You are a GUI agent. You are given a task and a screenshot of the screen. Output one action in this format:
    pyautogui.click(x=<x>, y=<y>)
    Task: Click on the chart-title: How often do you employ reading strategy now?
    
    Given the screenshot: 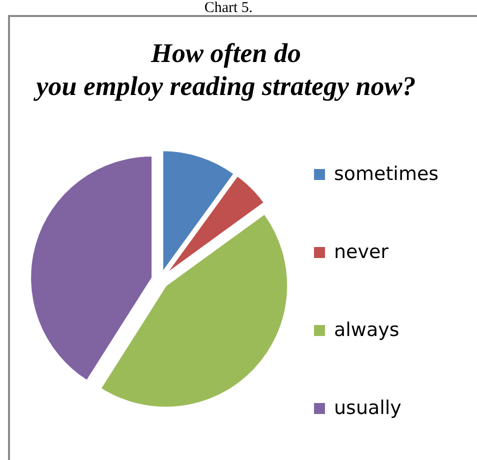 What is the action you would take?
    pyautogui.click(x=224, y=69)
    